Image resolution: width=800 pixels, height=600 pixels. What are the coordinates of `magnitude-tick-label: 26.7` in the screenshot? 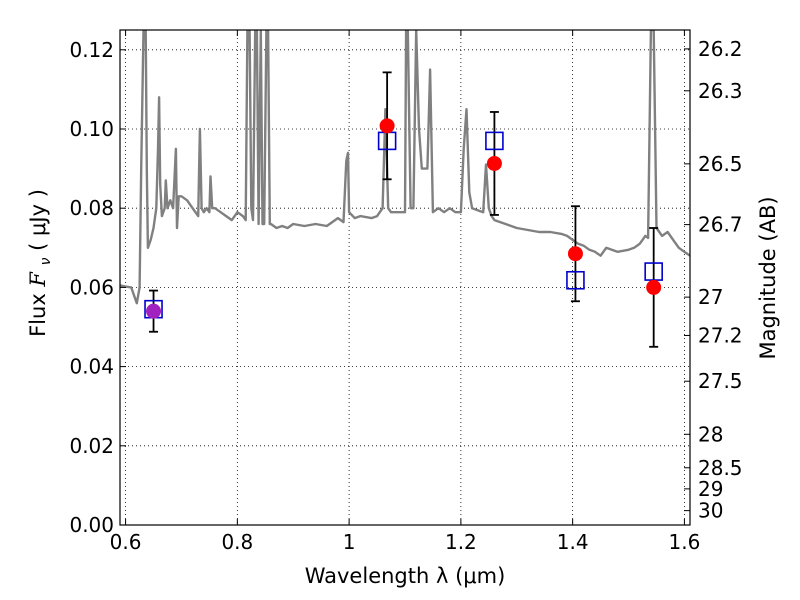 It's located at (720, 225).